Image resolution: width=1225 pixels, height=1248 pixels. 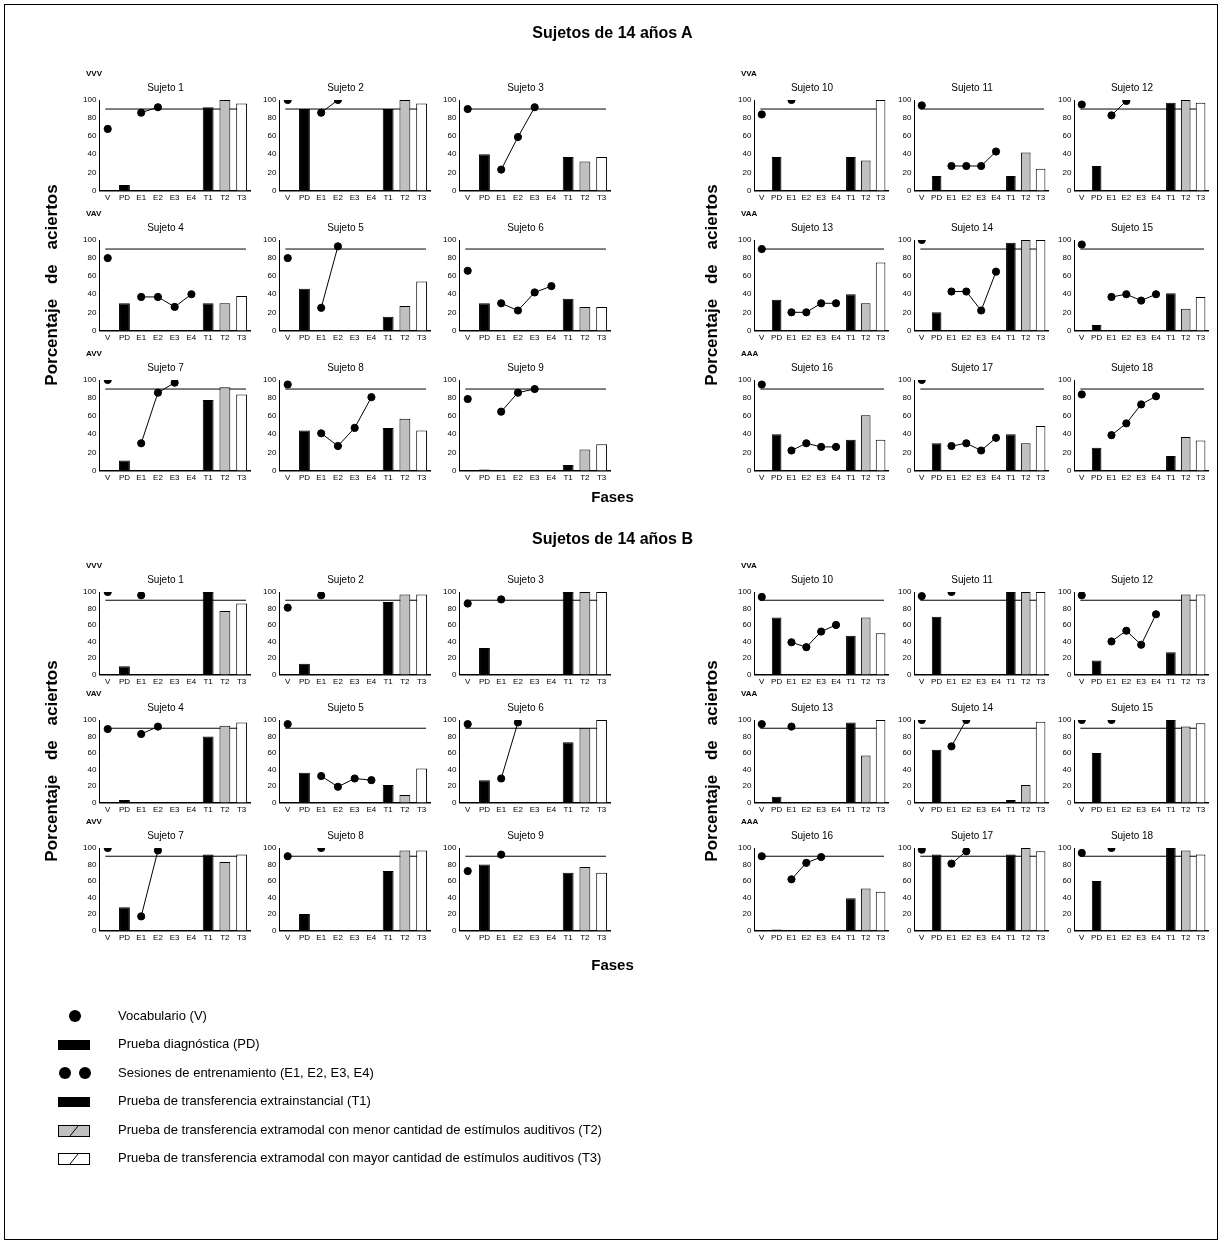 What do you see at coordinates (972, 227) in the screenshot?
I see `chart-title: Sujeto 14` at bounding box center [972, 227].